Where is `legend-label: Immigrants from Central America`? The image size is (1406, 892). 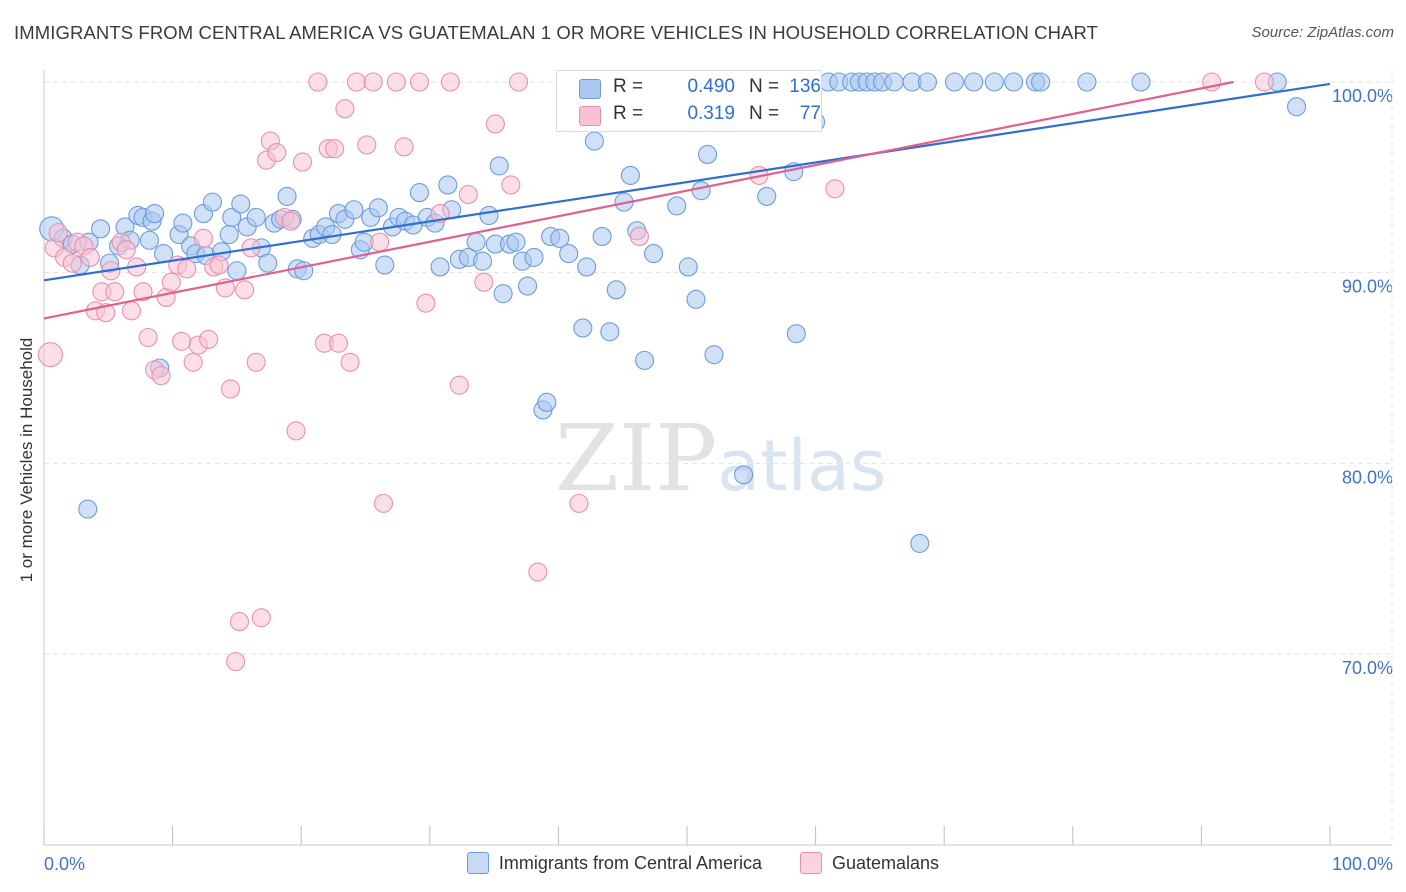
legend-label: Immigrants from Central America is located at coordinates (630, 862).